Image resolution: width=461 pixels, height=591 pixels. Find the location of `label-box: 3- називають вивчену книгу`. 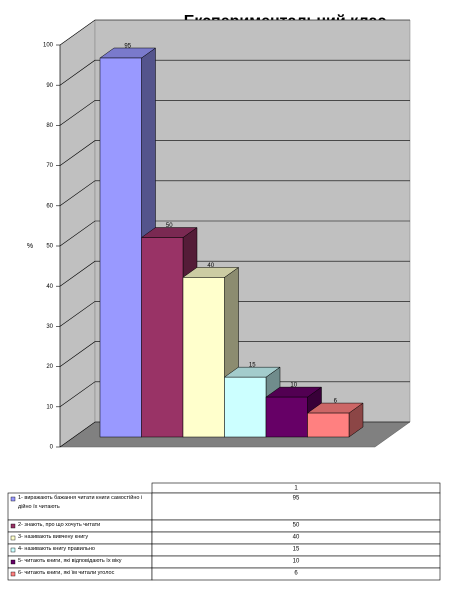

label-box: 3- називають вивчену книгу is located at coordinates (53, 537).